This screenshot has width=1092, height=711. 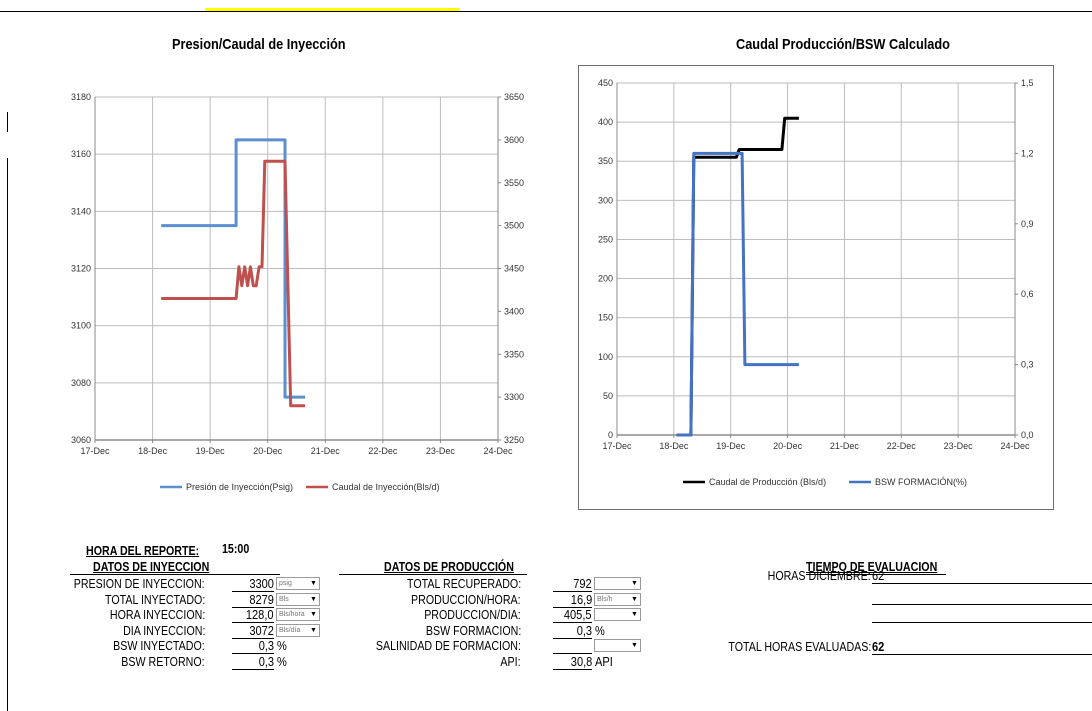 What do you see at coordinates (514, 97) in the screenshot?
I see `chart1-ytick-right: 3650` at bounding box center [514, 97].